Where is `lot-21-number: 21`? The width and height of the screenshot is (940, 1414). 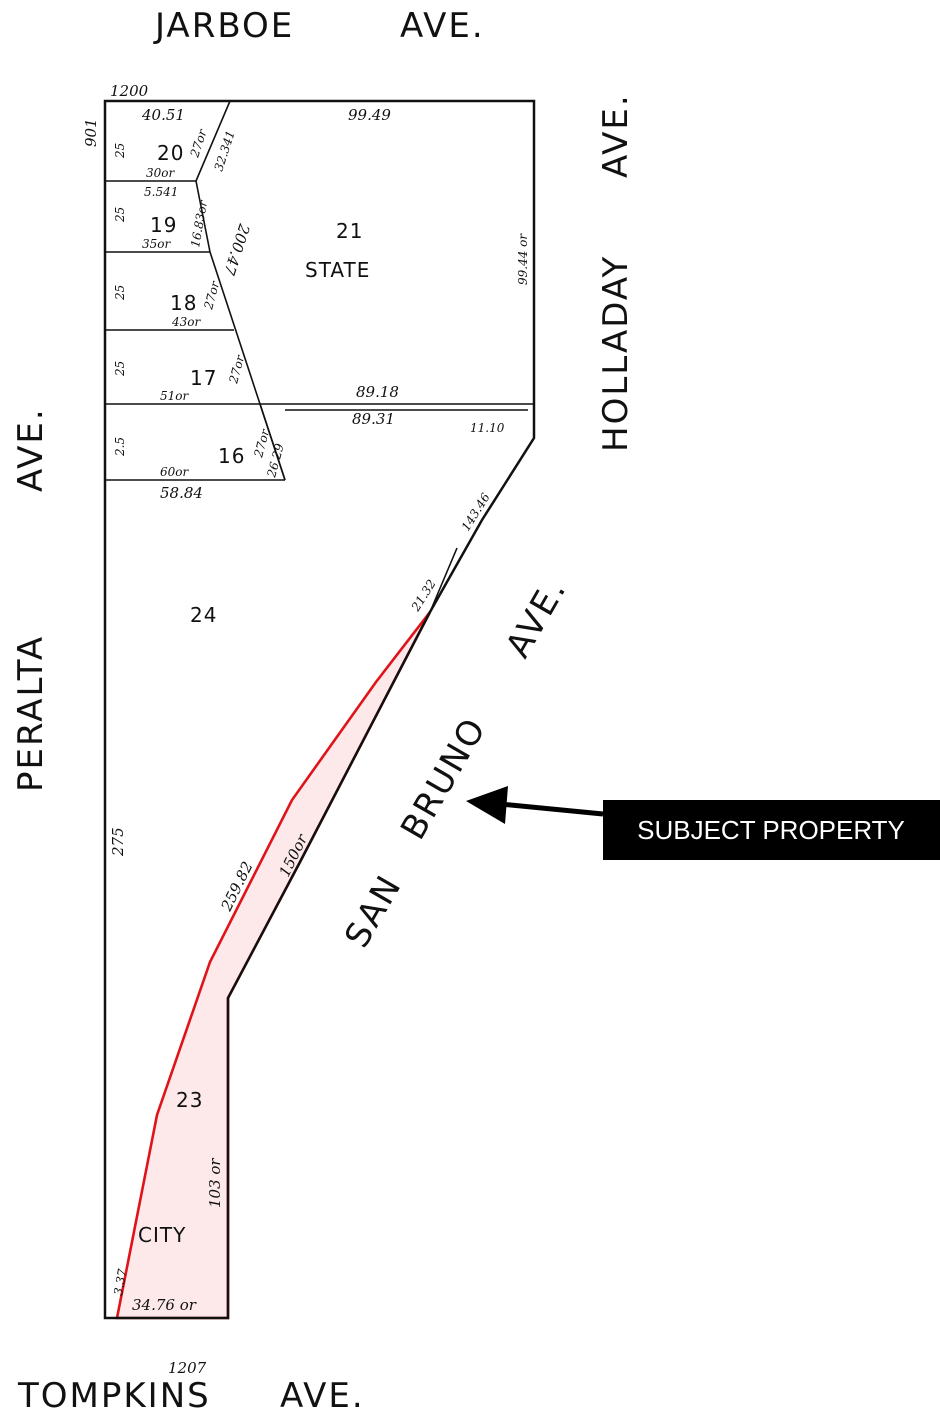
lot-21-number: 21 is located at coordinates (349, 231).